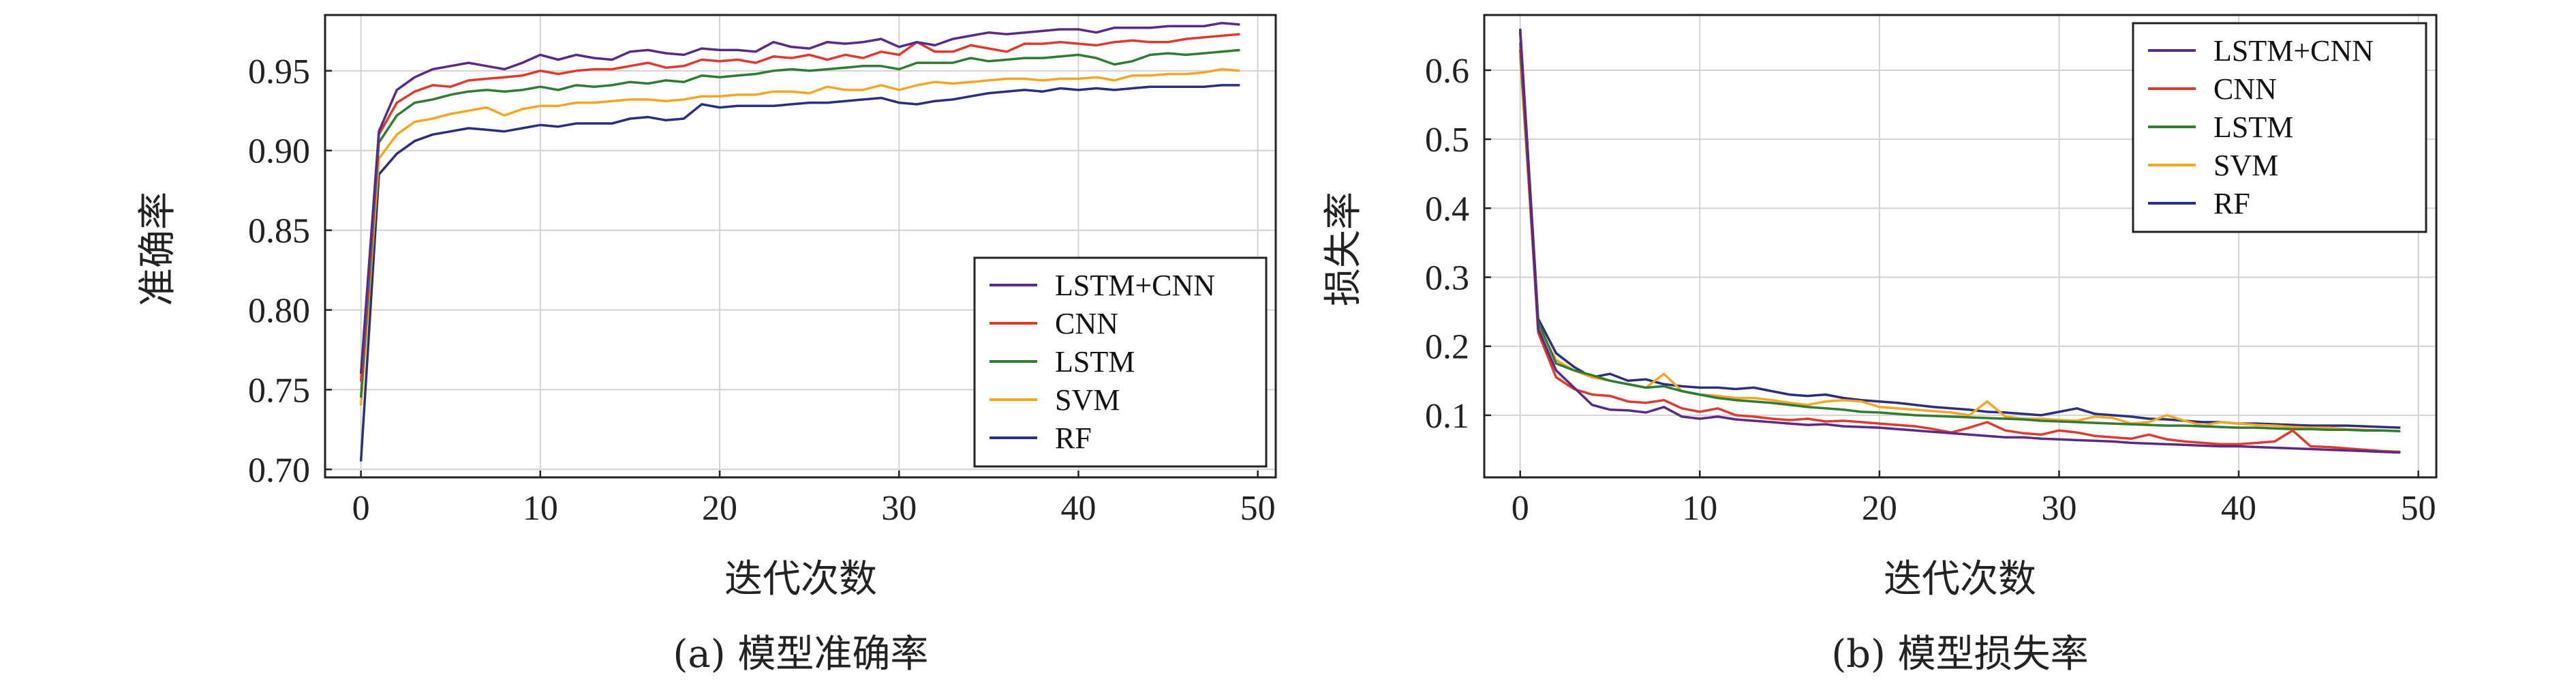 This screenshot has width=2576, height=684. I want to click on loss-x-axis-label: 迭代次数, so click(1960, 579).